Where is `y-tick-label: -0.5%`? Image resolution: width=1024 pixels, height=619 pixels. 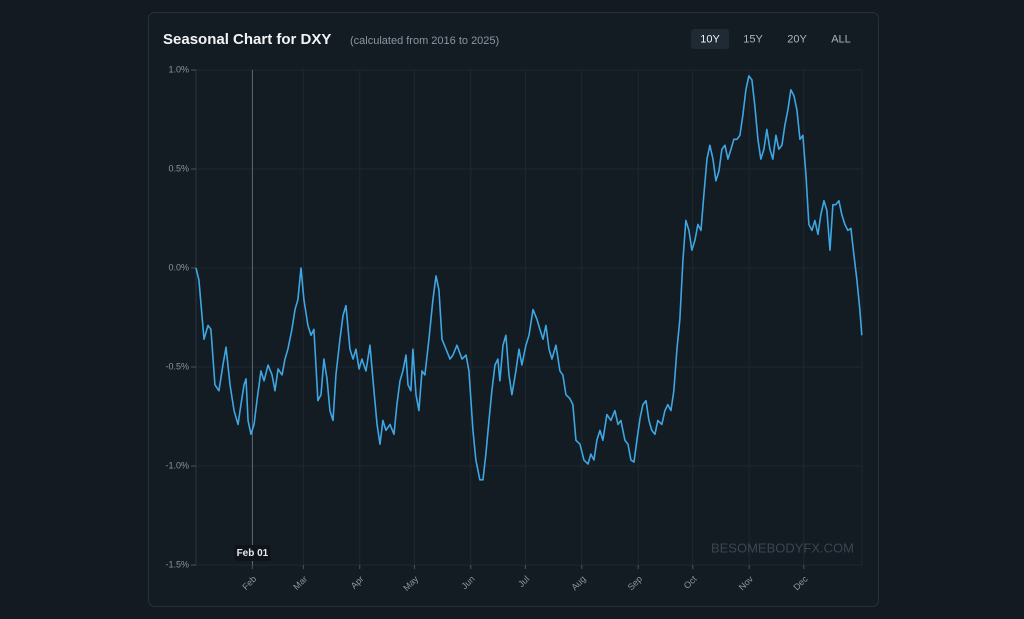 y-tick-label: -0.5% is located at coordinates (177, 366).